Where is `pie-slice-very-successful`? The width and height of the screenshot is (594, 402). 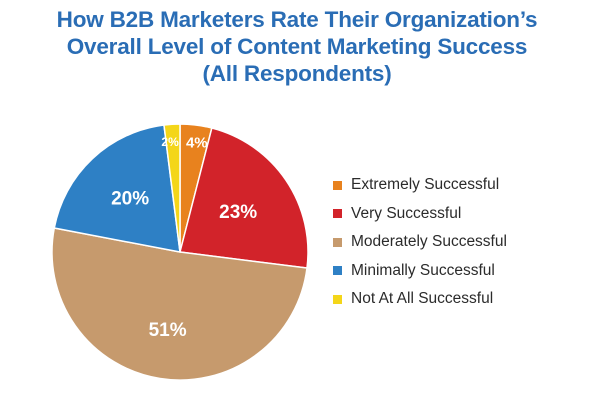 pie-slice-very-successful is located at coordinates (244, 198).